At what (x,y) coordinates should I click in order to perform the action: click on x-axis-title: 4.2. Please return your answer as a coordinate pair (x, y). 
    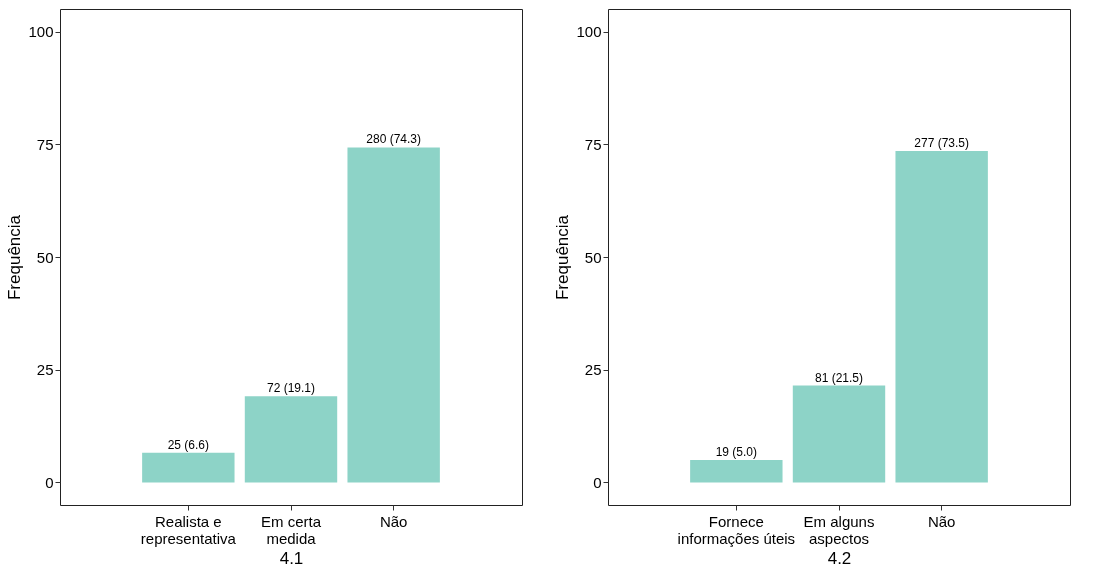
    Looking at the image, I should click on (839, 558).